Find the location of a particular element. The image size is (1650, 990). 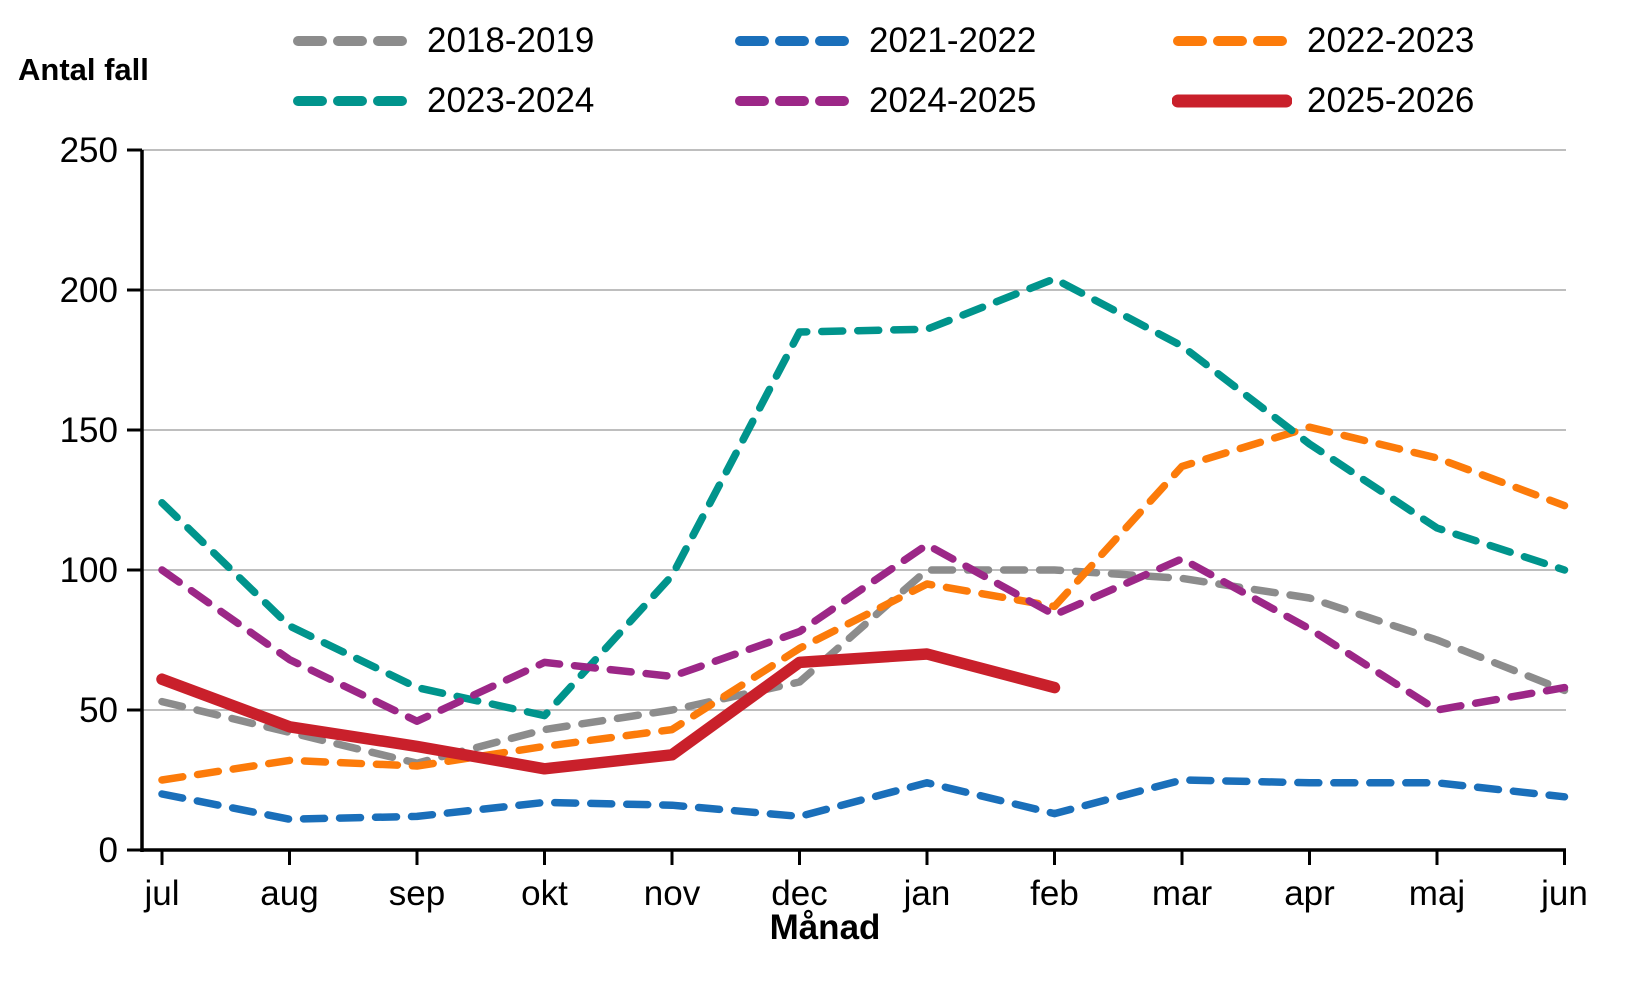

legend-label: 2023-2024 is located at coordinates (511, 100).